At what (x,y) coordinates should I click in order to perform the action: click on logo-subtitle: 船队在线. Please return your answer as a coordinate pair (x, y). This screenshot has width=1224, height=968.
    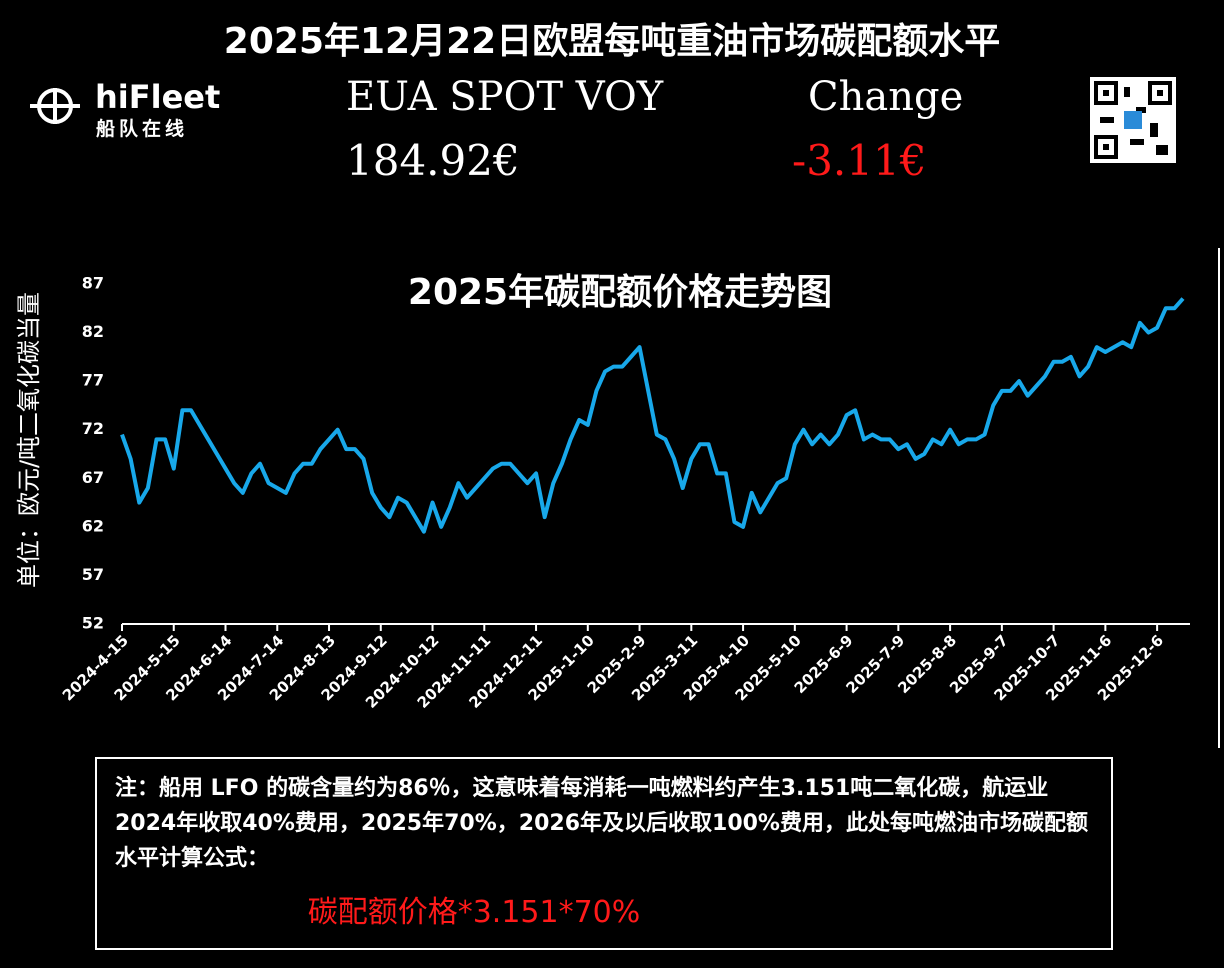
    Looking at the image, I should click on (142, 129).